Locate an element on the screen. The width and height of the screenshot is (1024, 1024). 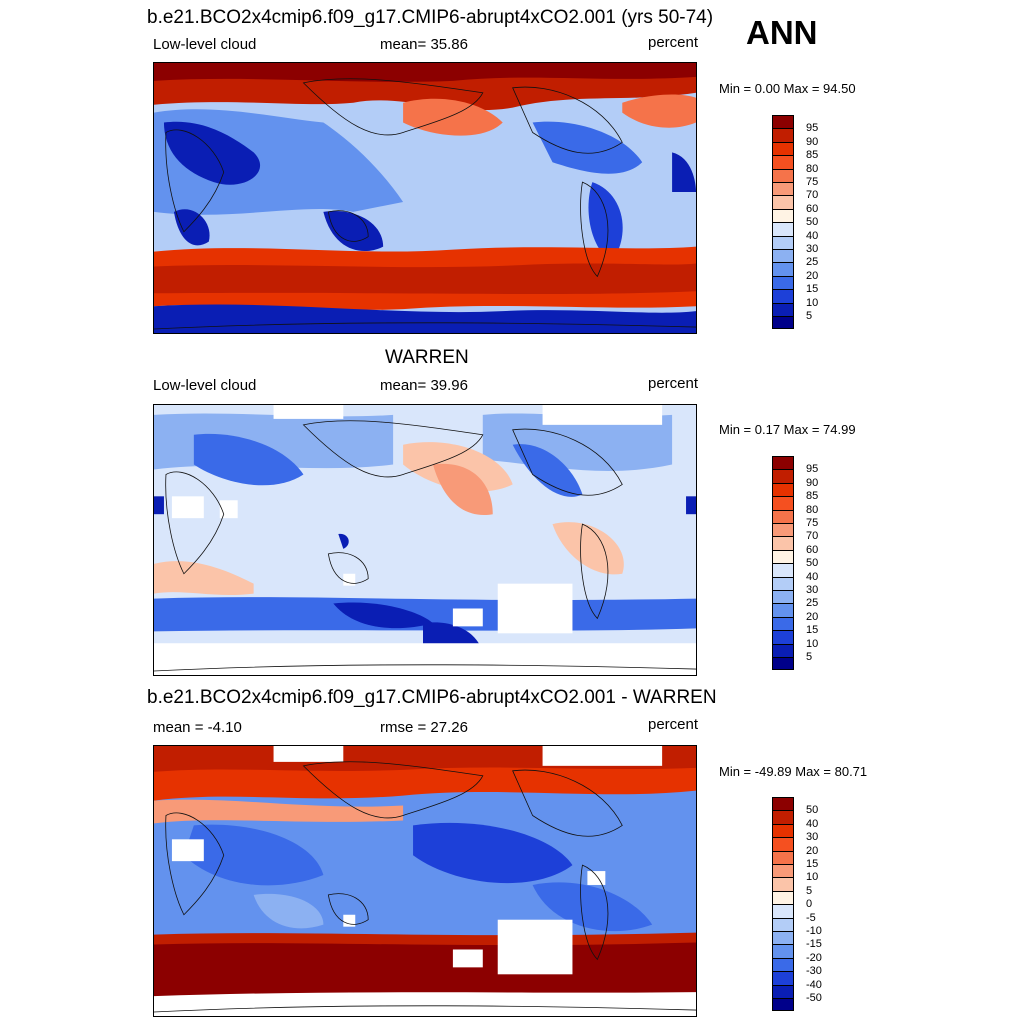
colorbar-tick-label: -30 is located at coordinates (814, 971).